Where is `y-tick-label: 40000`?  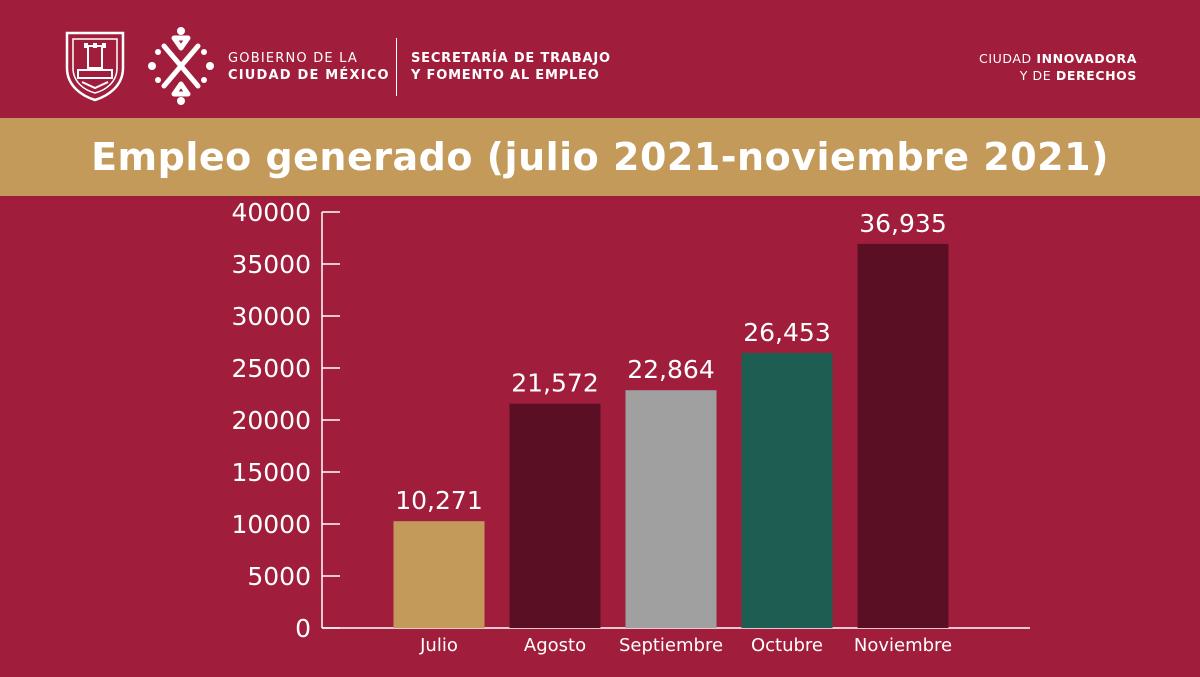
y-tick-label: 40000 is located at coordinates (271, 212).